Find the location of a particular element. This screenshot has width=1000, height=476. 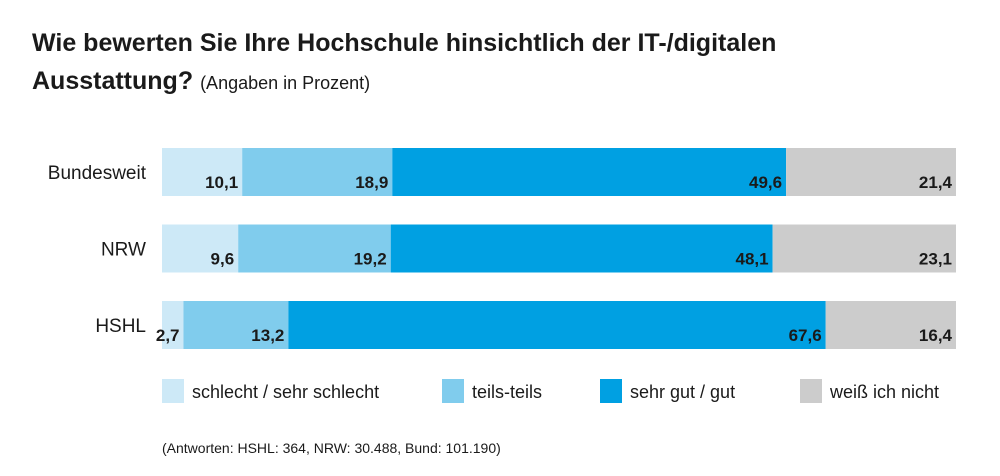

data-label: 49,6 is located at coordinates (765, 182).